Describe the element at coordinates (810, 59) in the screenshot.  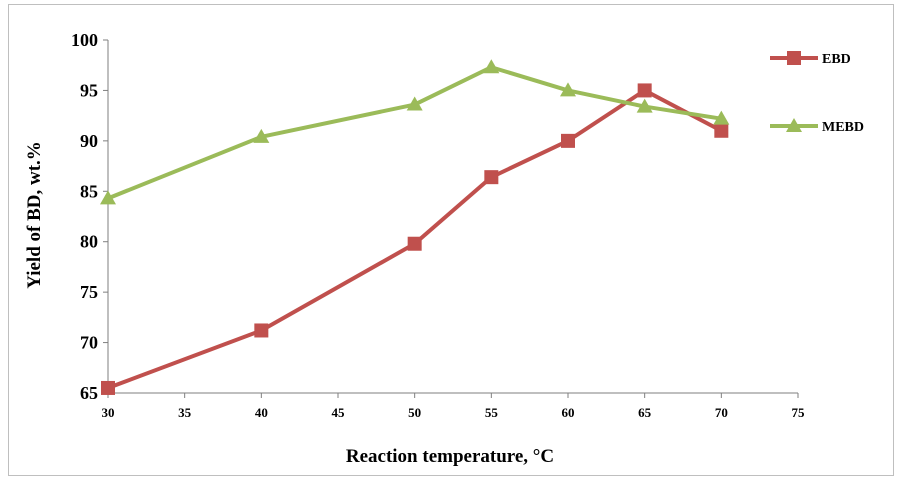
I see `legend-entry-ebd: EBD` at that location.